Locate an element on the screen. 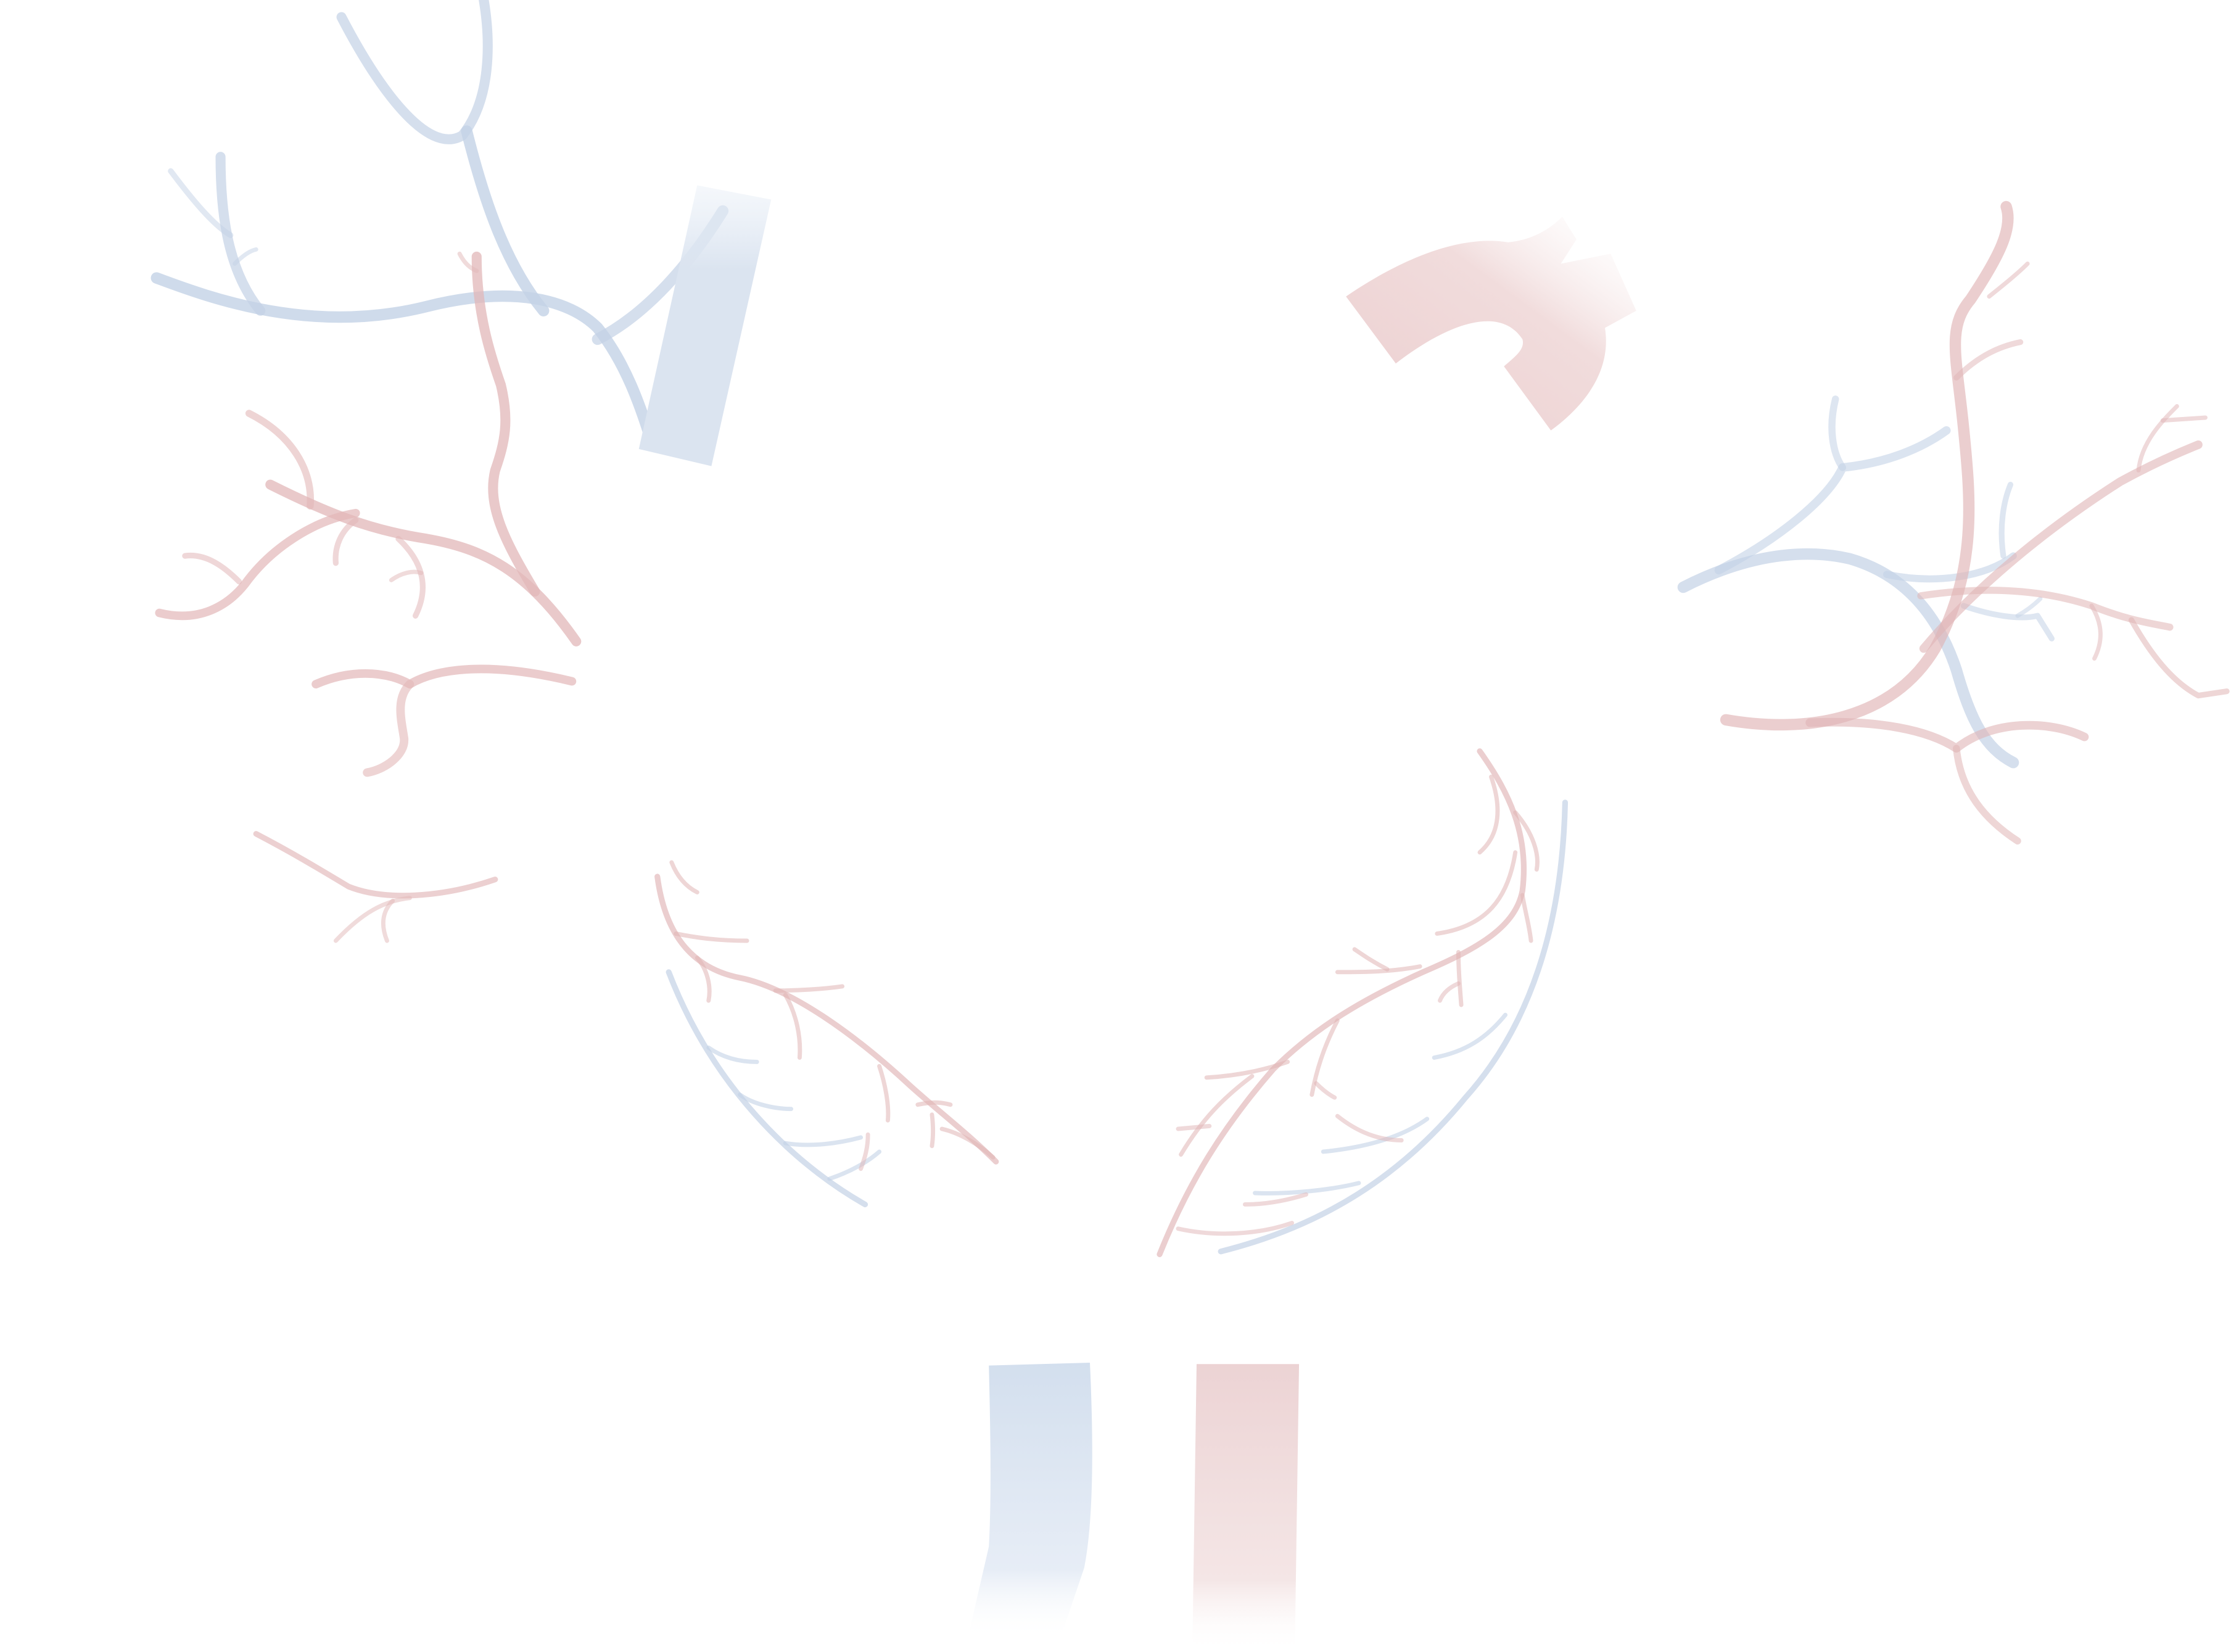 The width and height of the screenshot is (2231, 1652). artery-vertical is located at coordinates (505, 424).